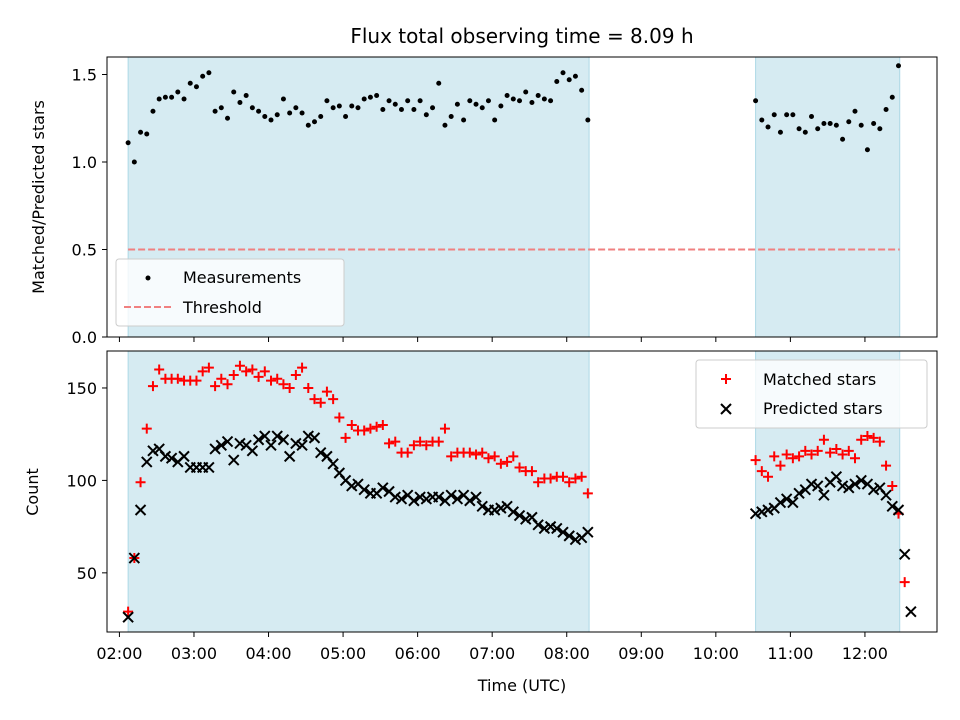 This screenshot has height=720, width=960. I want to click on bottom-ytick-label-2: 150, so click(81, 388).